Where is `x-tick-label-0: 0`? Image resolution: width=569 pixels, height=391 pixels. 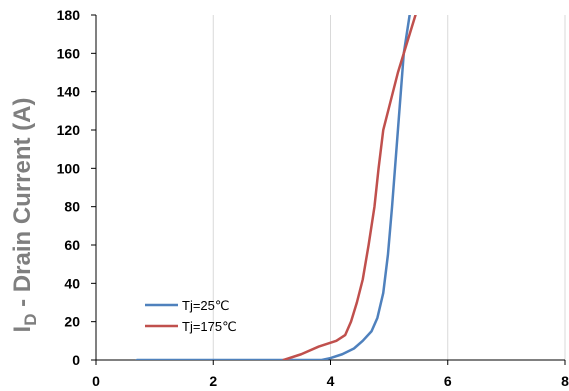
x-tick-label-0: 0 is located at coordinates (96, 381).